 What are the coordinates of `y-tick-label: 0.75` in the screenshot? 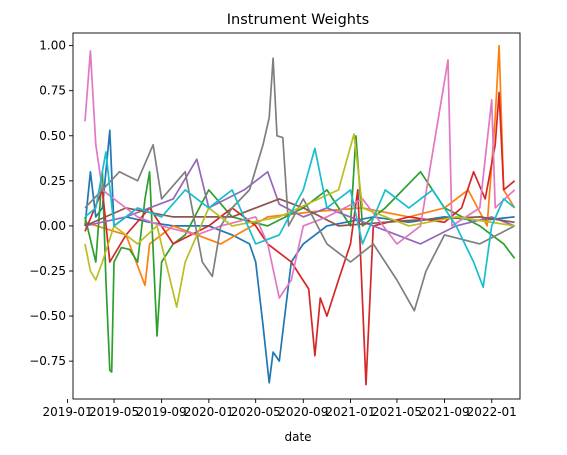 It's located at (52, 91).